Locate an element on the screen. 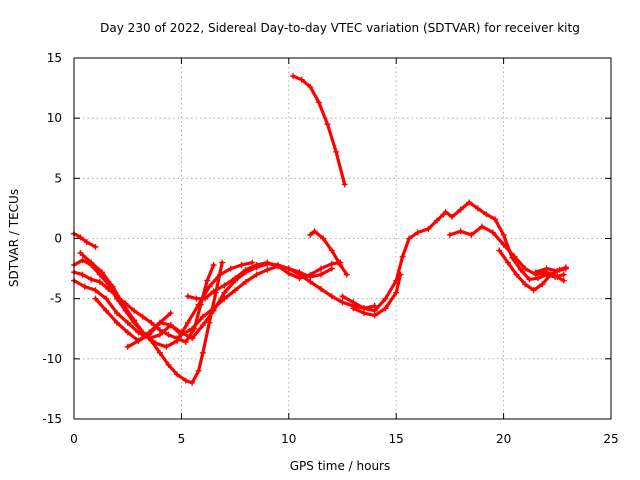  x-tick-label: 10 is located at coordinates (288, 439).